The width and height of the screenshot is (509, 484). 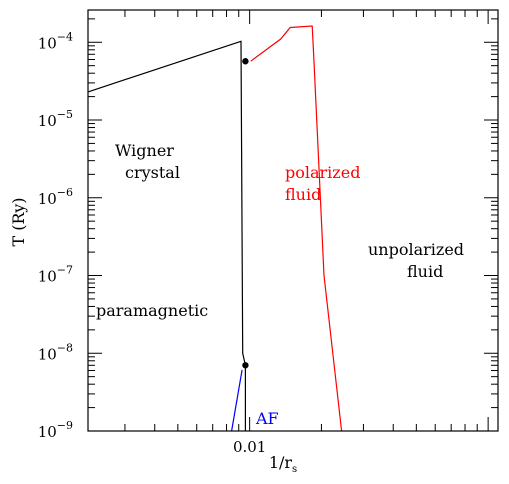 What do you see at coordinates (65, 114) in the screenshot?
I see `y-tick-label-exponent: −5` at bounding box center [65, 114].